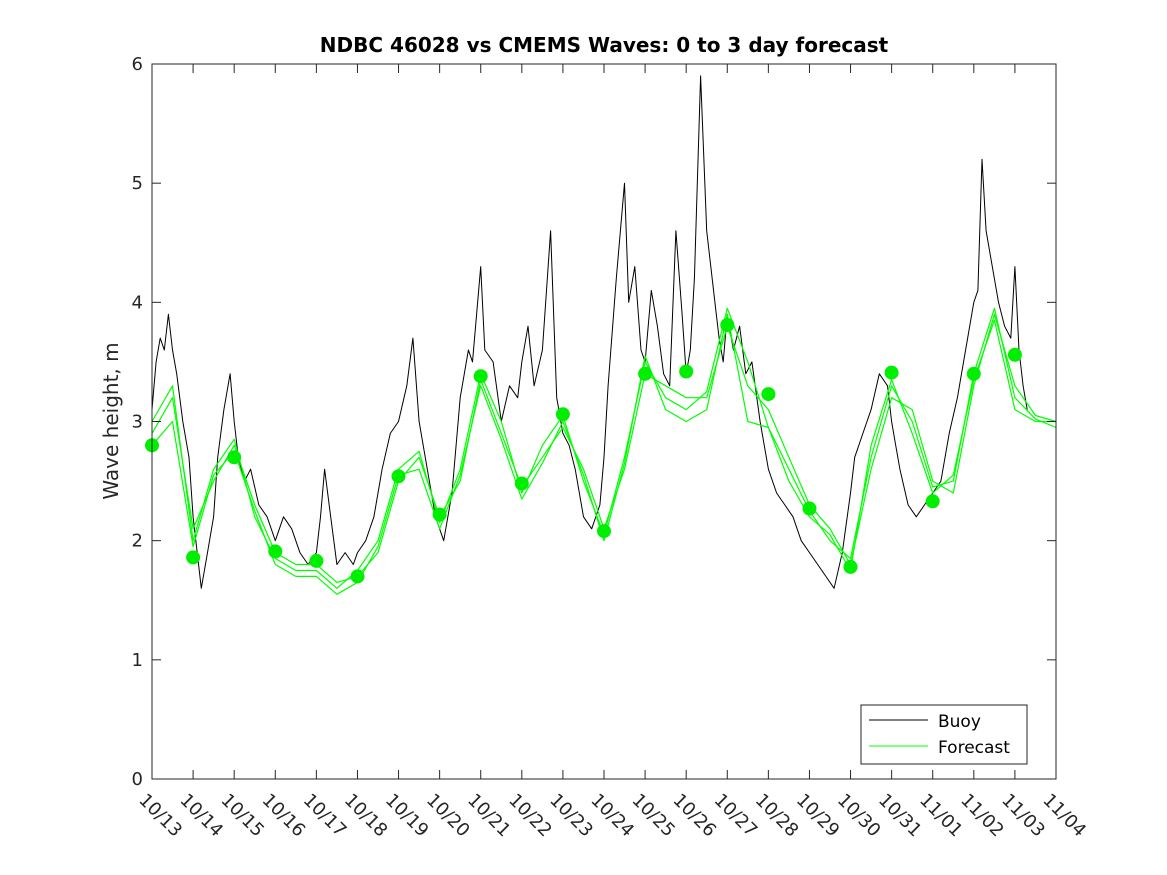 The width and height of the screenshot is (1167, 875). I want to click on y-tick-label: 4, so click(137, 302).